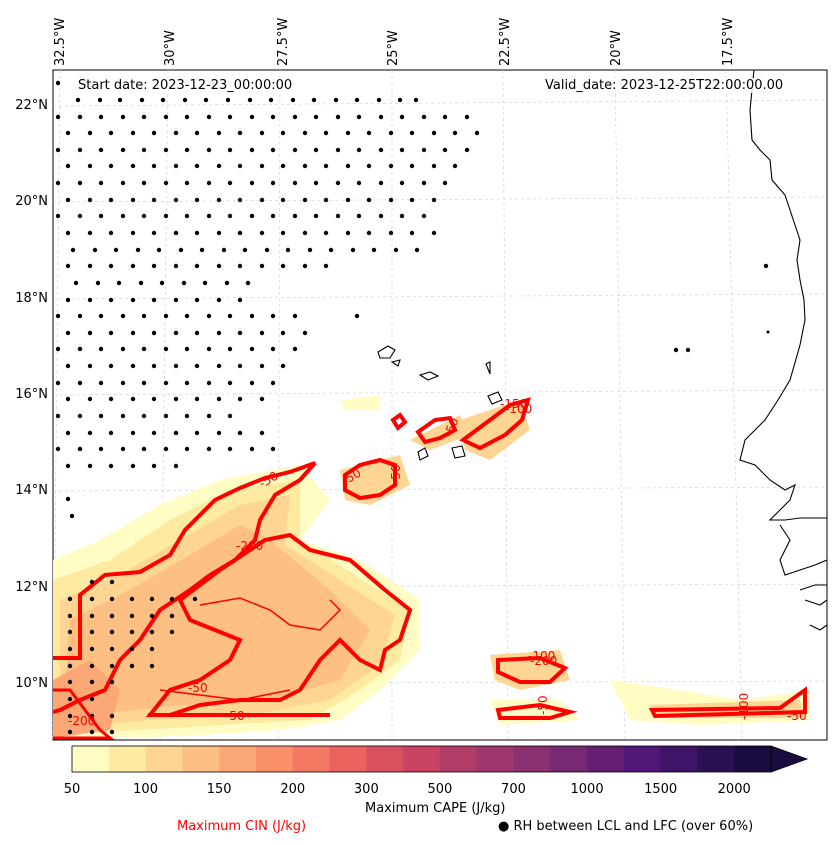  Describe the element at coordinates (513, 404) in the screenshot. I see `cin-label: -150` at that location.